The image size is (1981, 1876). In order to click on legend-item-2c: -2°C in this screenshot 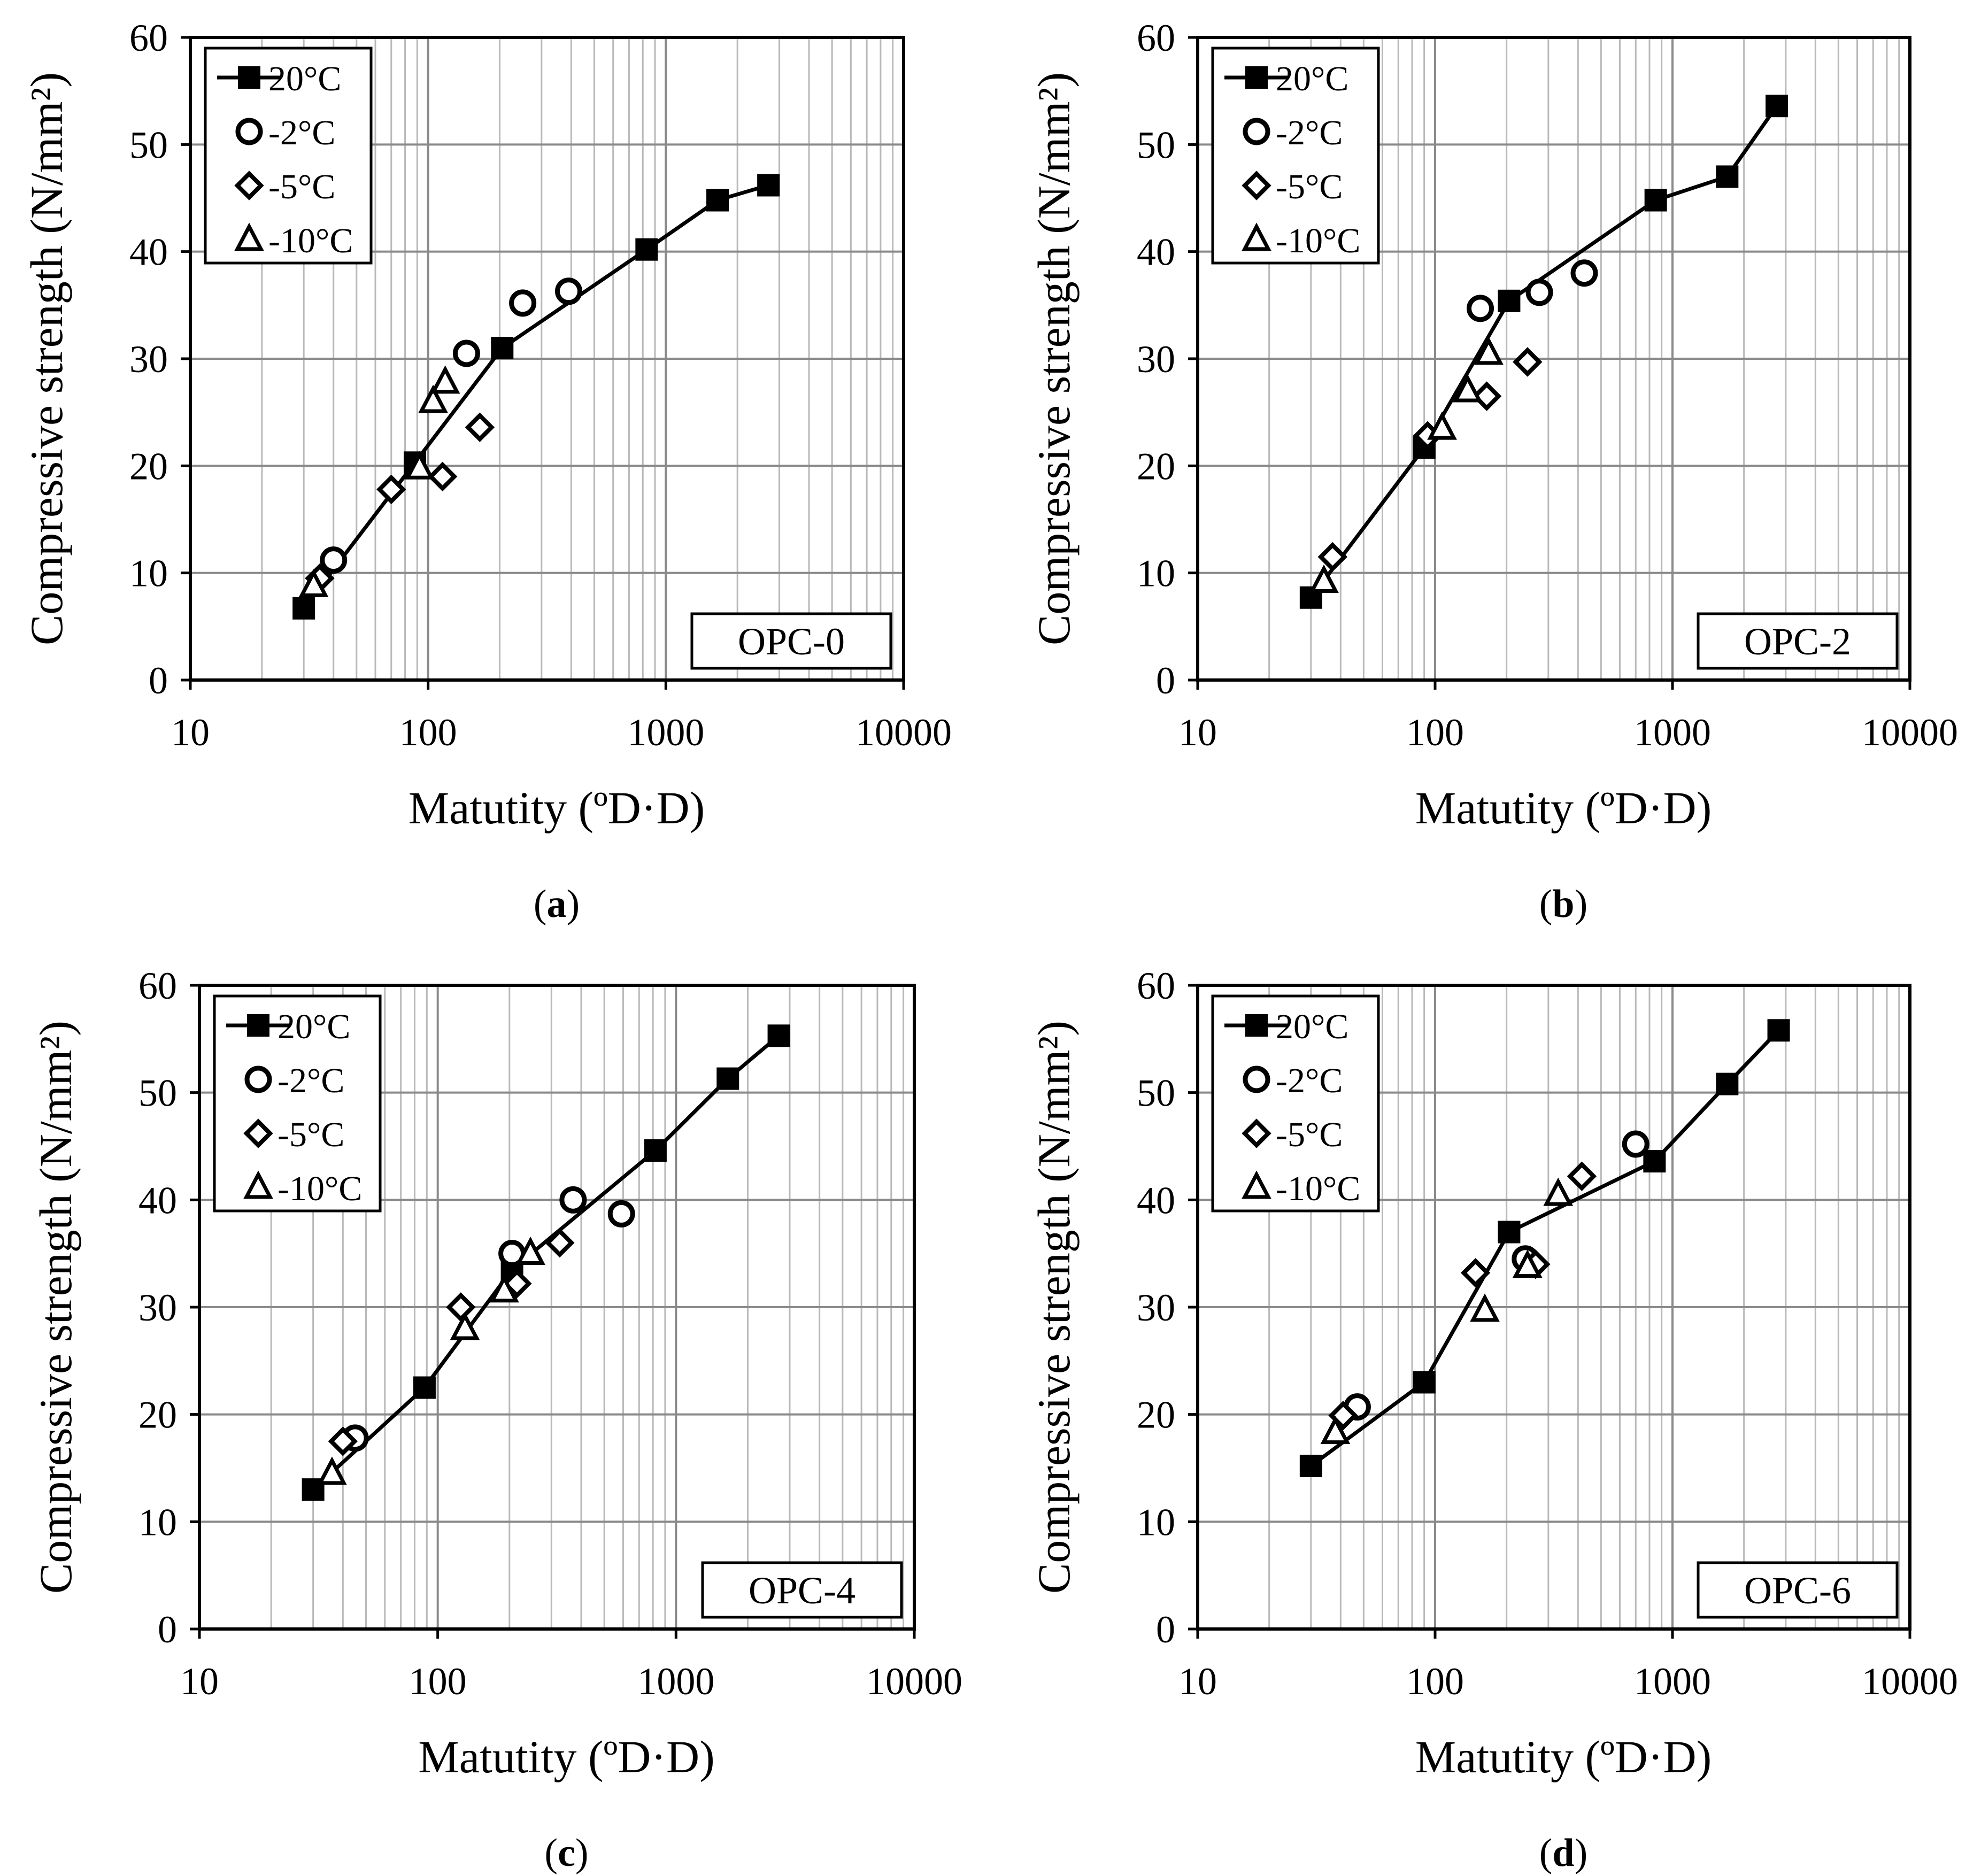, I will do `click(294, 1080)`.